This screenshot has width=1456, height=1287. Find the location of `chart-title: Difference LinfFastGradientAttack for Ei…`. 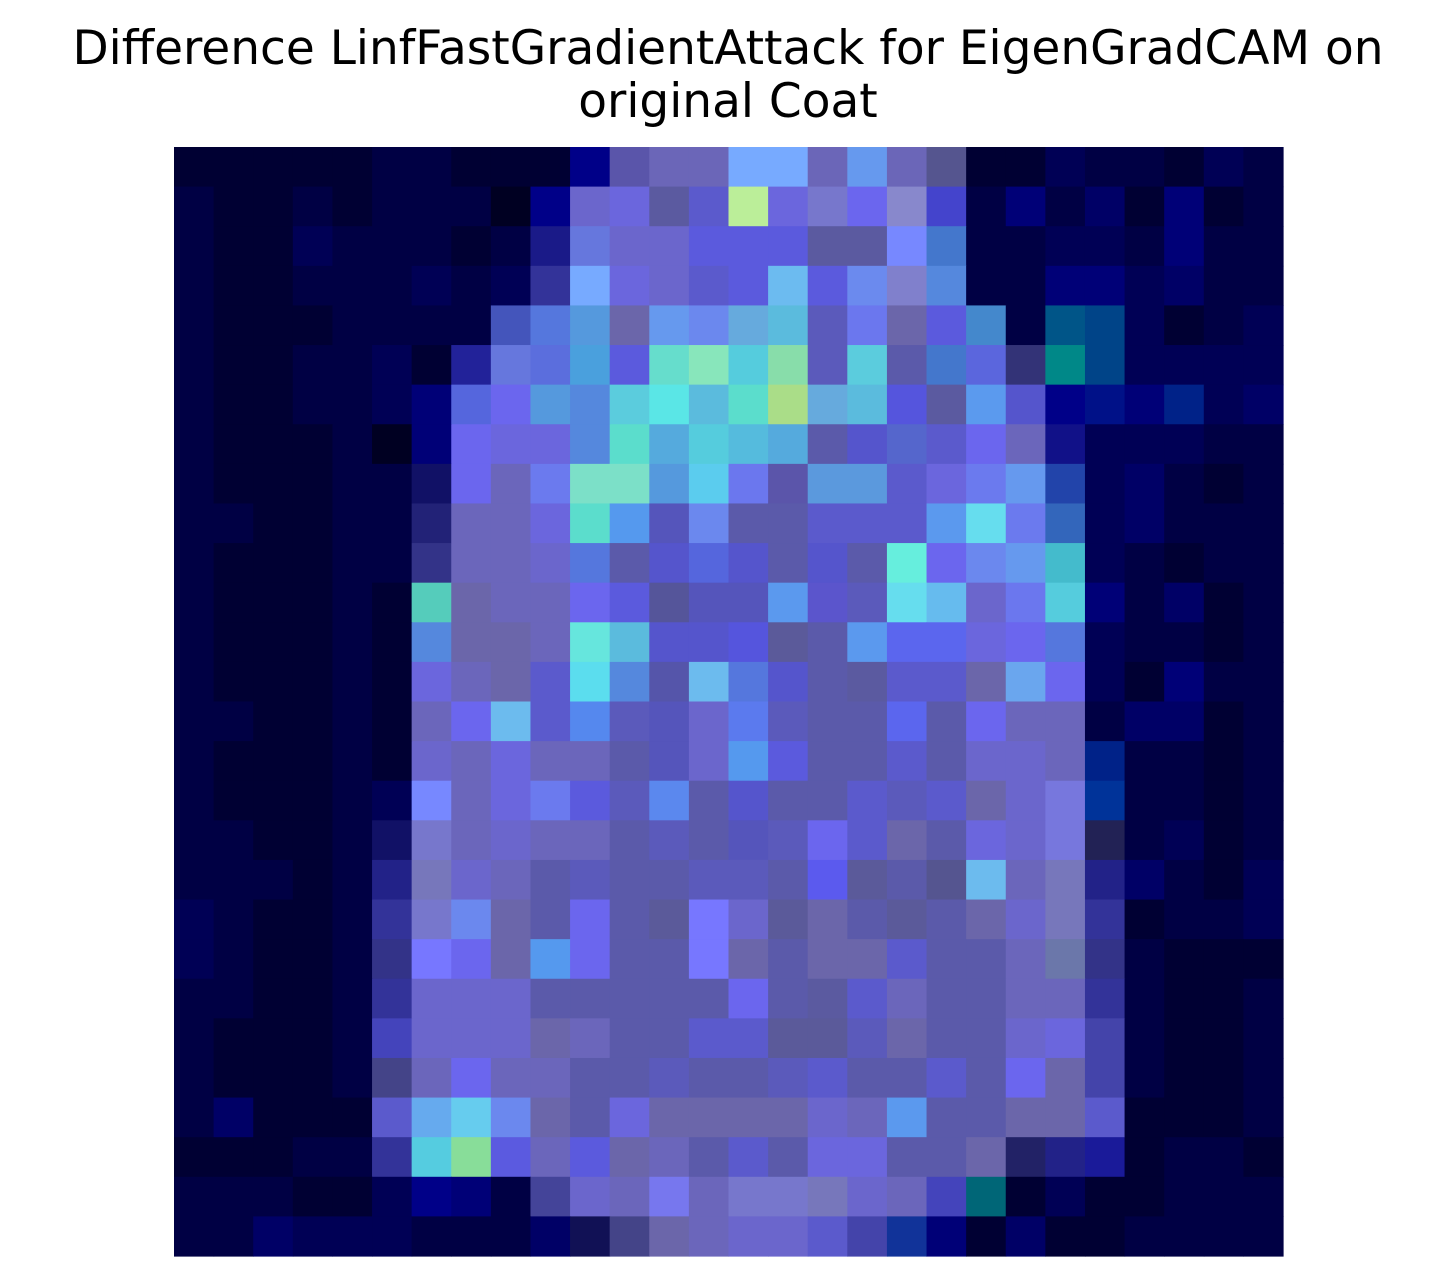

chart-title: Difference LinfFastGradientAttack for Ei… is located at coordinates (728, 75).